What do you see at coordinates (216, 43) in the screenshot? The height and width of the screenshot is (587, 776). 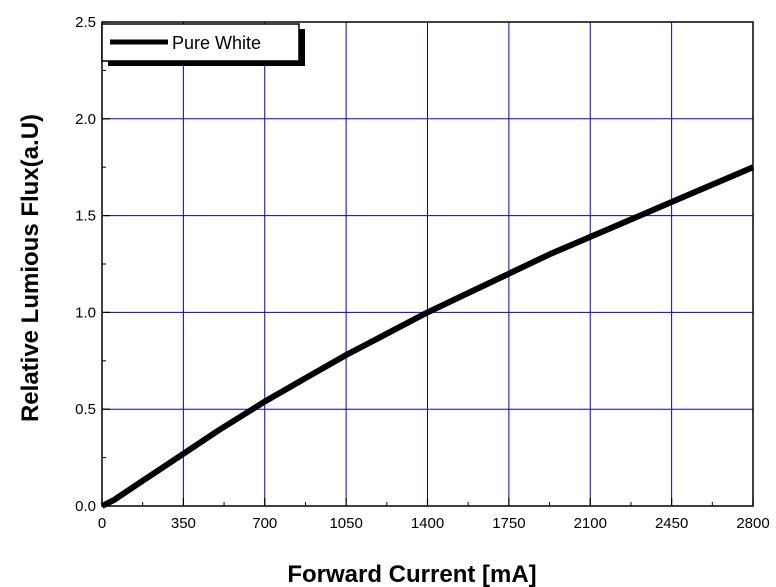 I see `legend-label: Pure White` at bounding box center [216, 43].